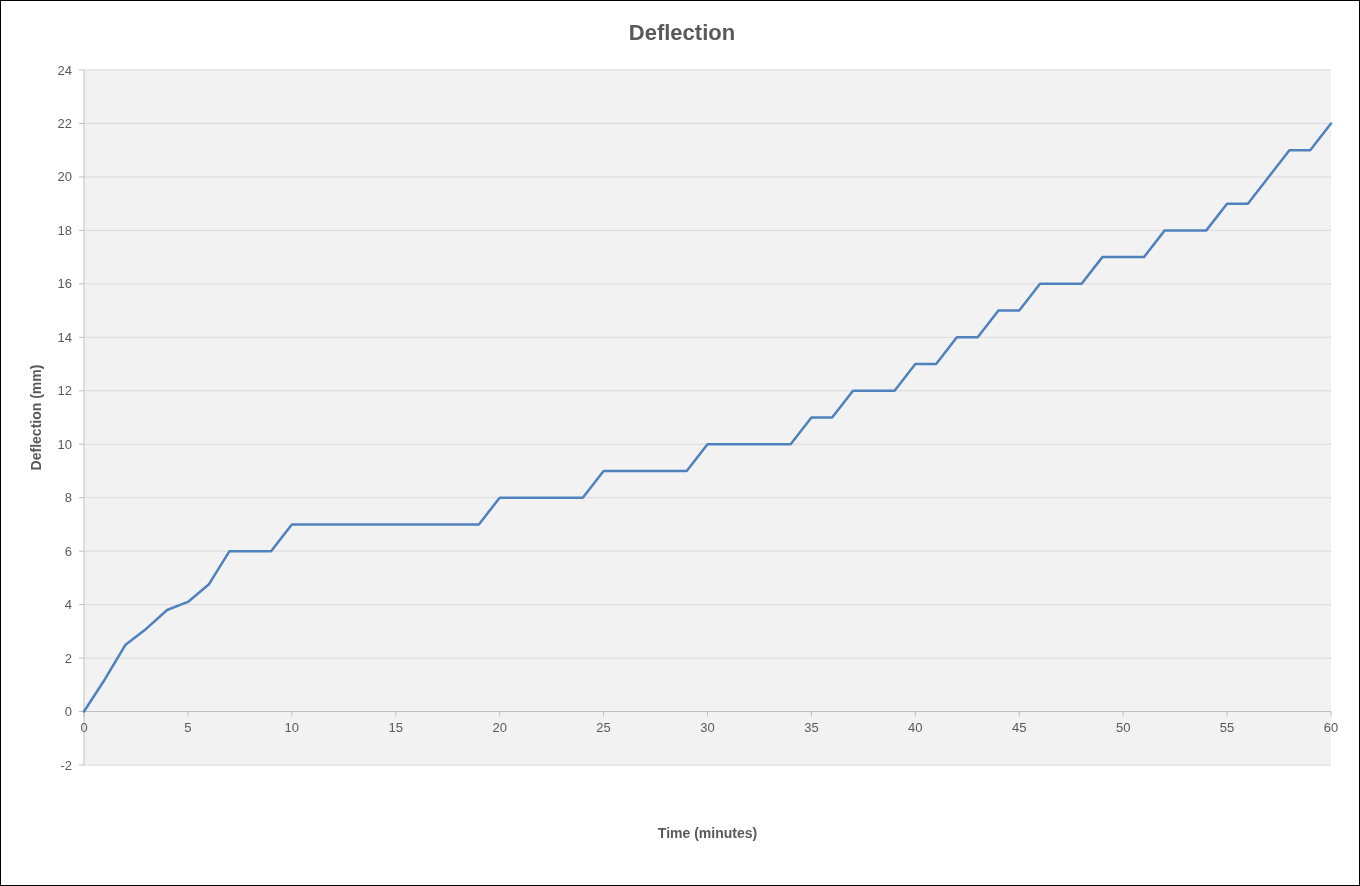 This screenshot has width=1360, height=886. I want to click on y-tick-label: 12, so click(64, 391).